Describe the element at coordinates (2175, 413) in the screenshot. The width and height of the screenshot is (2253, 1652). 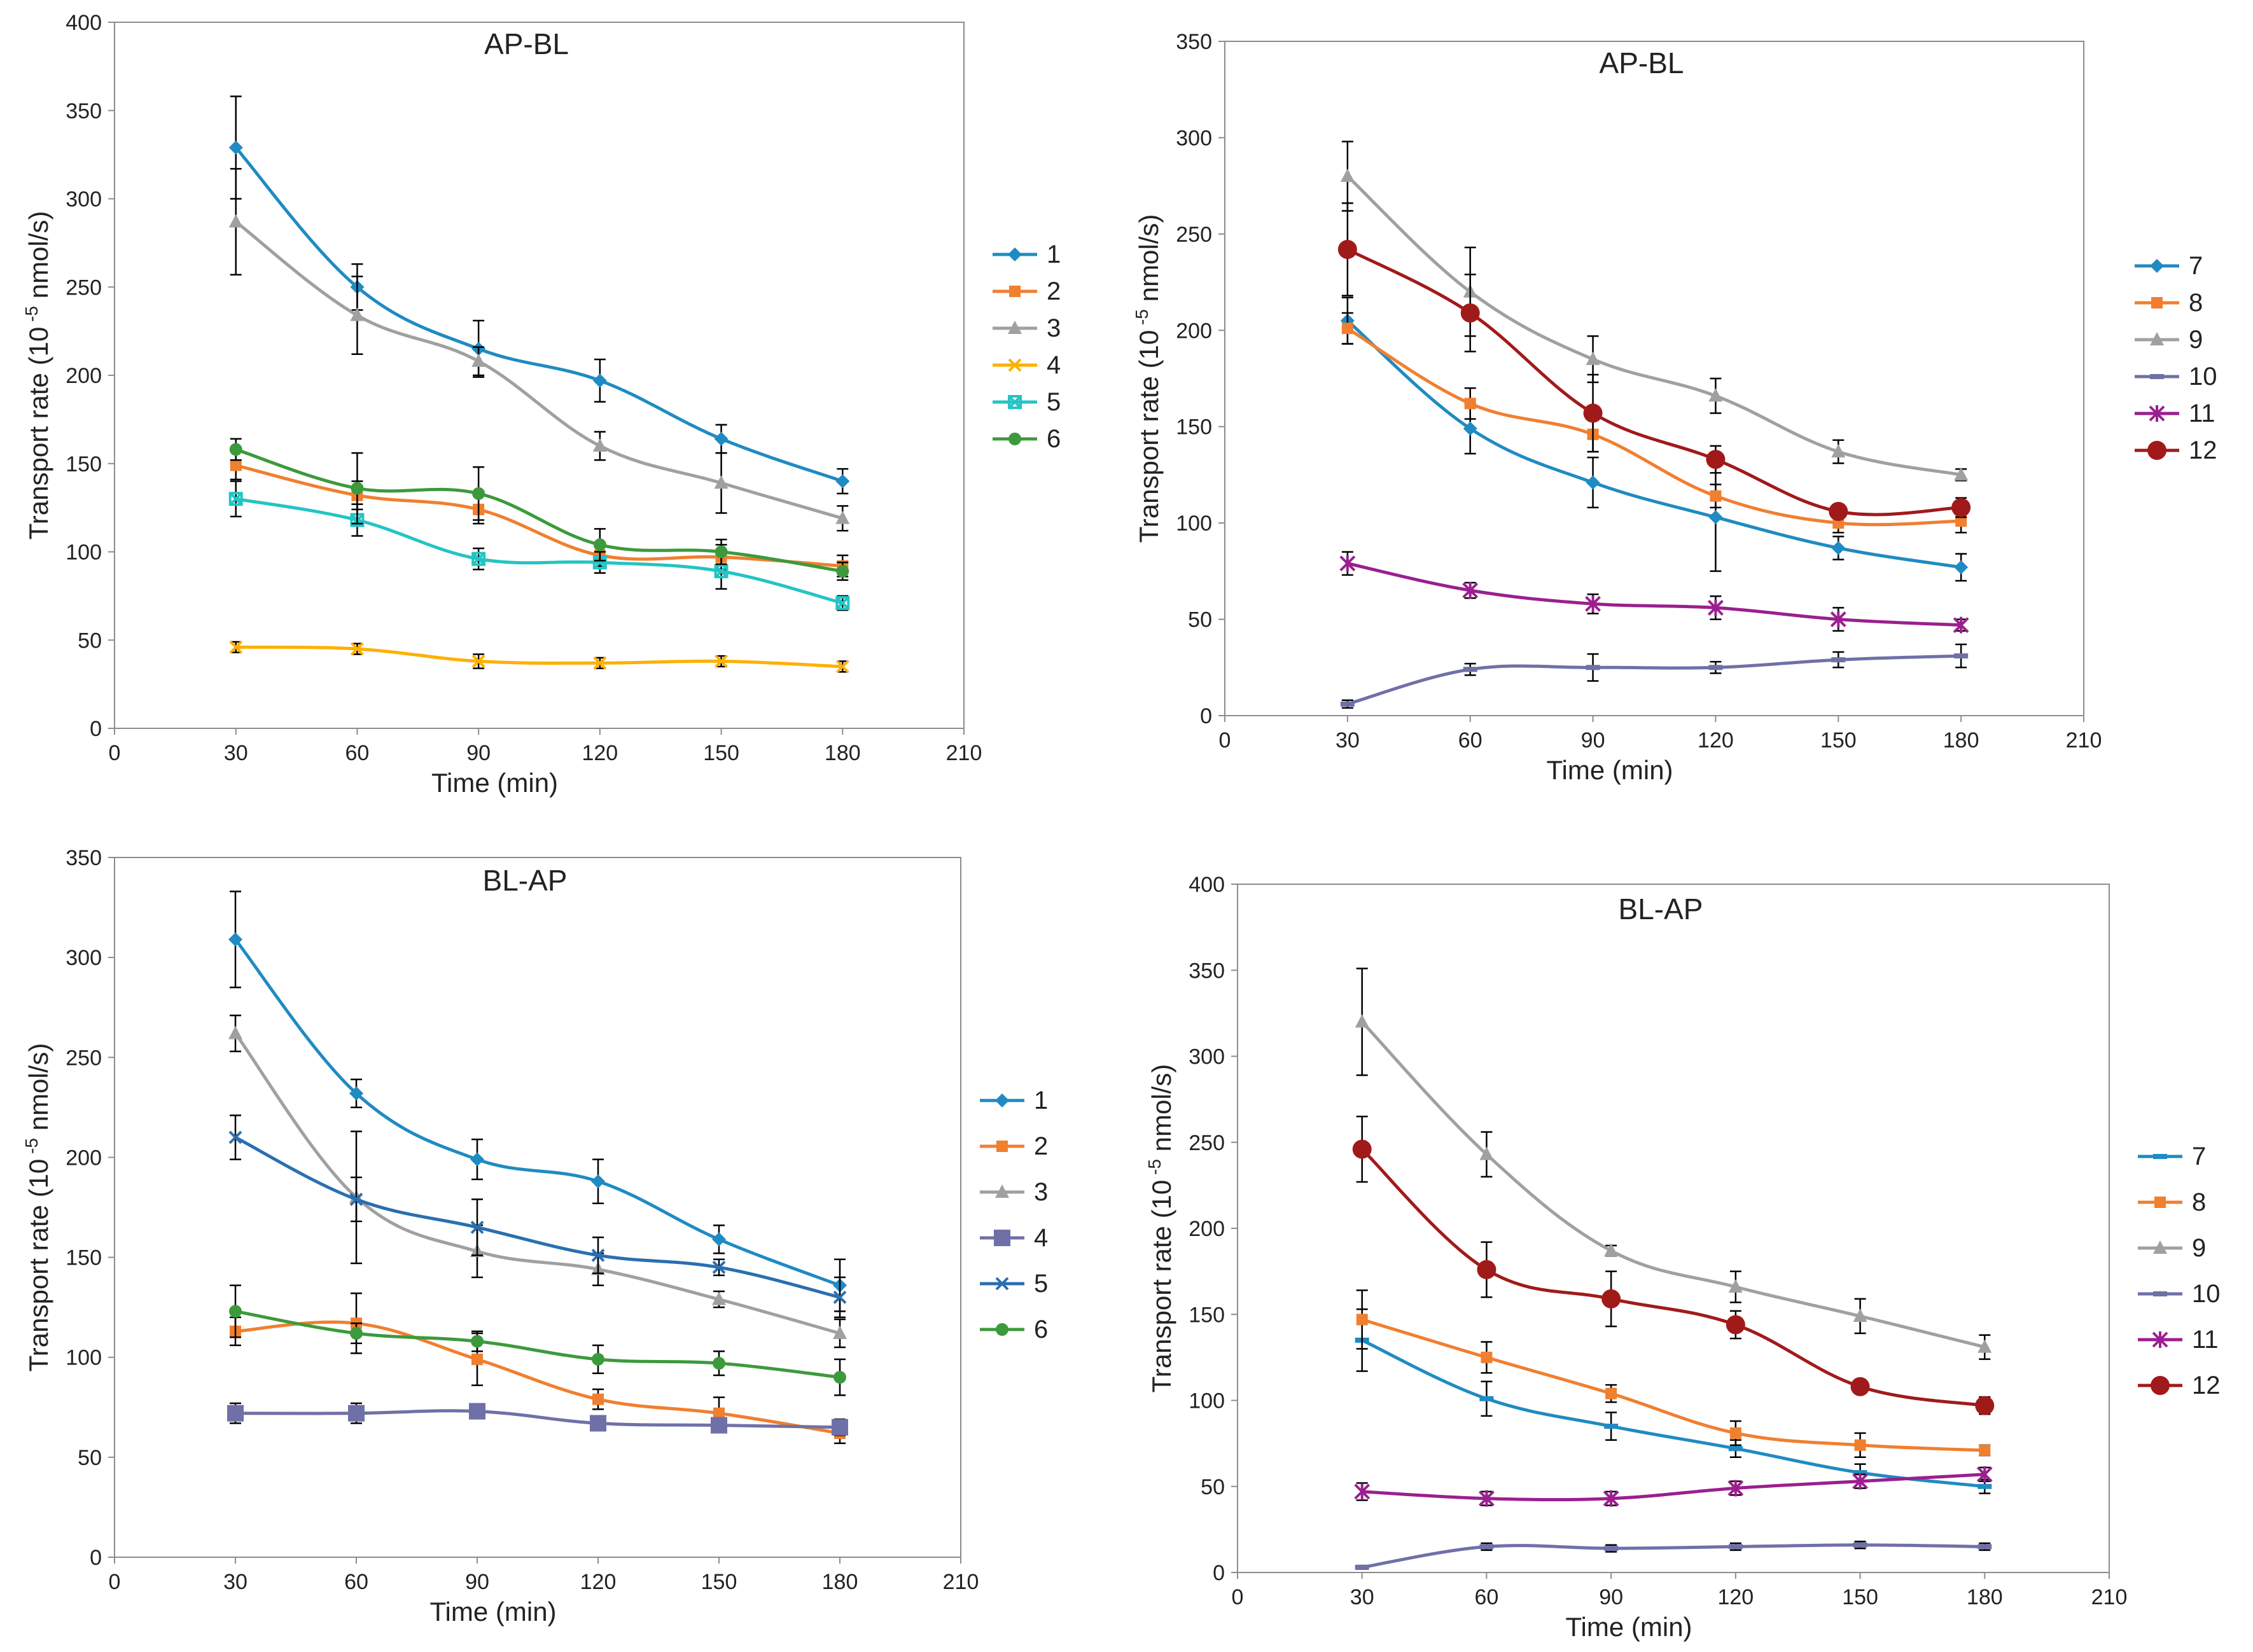
I see `legend-item-11: 11` at that location.